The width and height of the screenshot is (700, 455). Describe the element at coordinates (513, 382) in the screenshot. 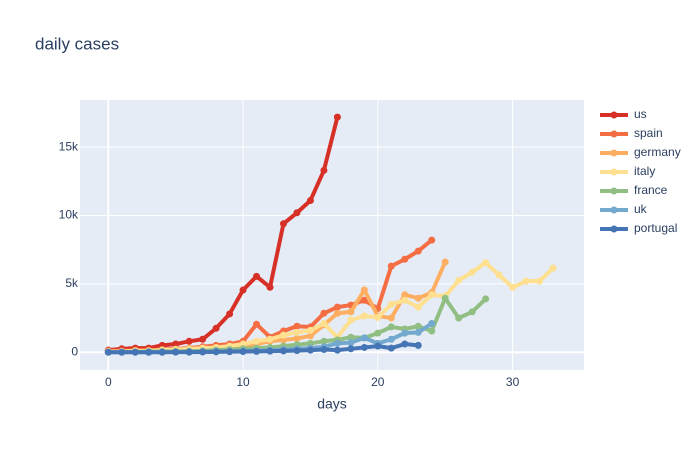

I see `x-tick-label: 30` at that location.